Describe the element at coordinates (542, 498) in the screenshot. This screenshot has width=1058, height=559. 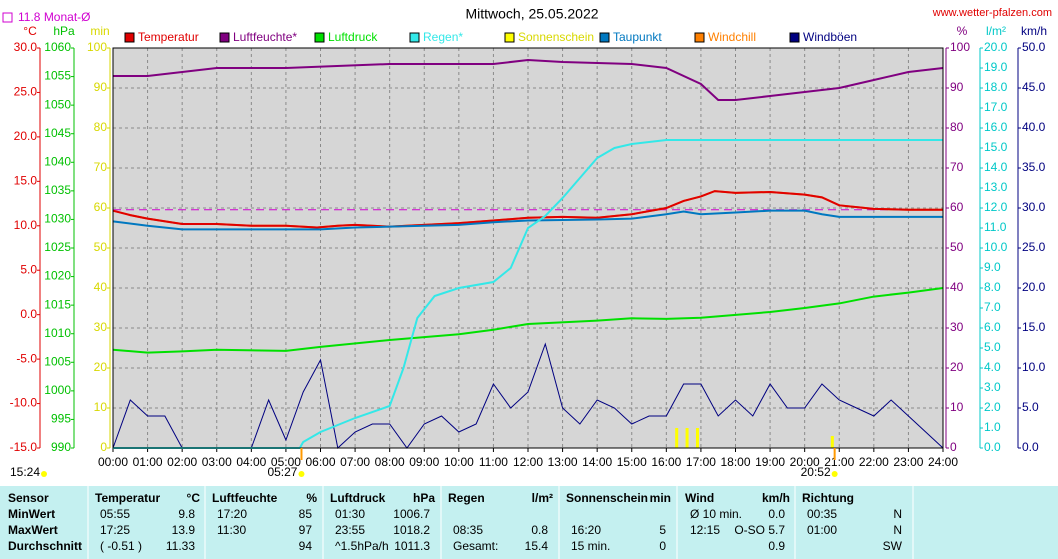
I see `col-unit: l/m²` at that location.